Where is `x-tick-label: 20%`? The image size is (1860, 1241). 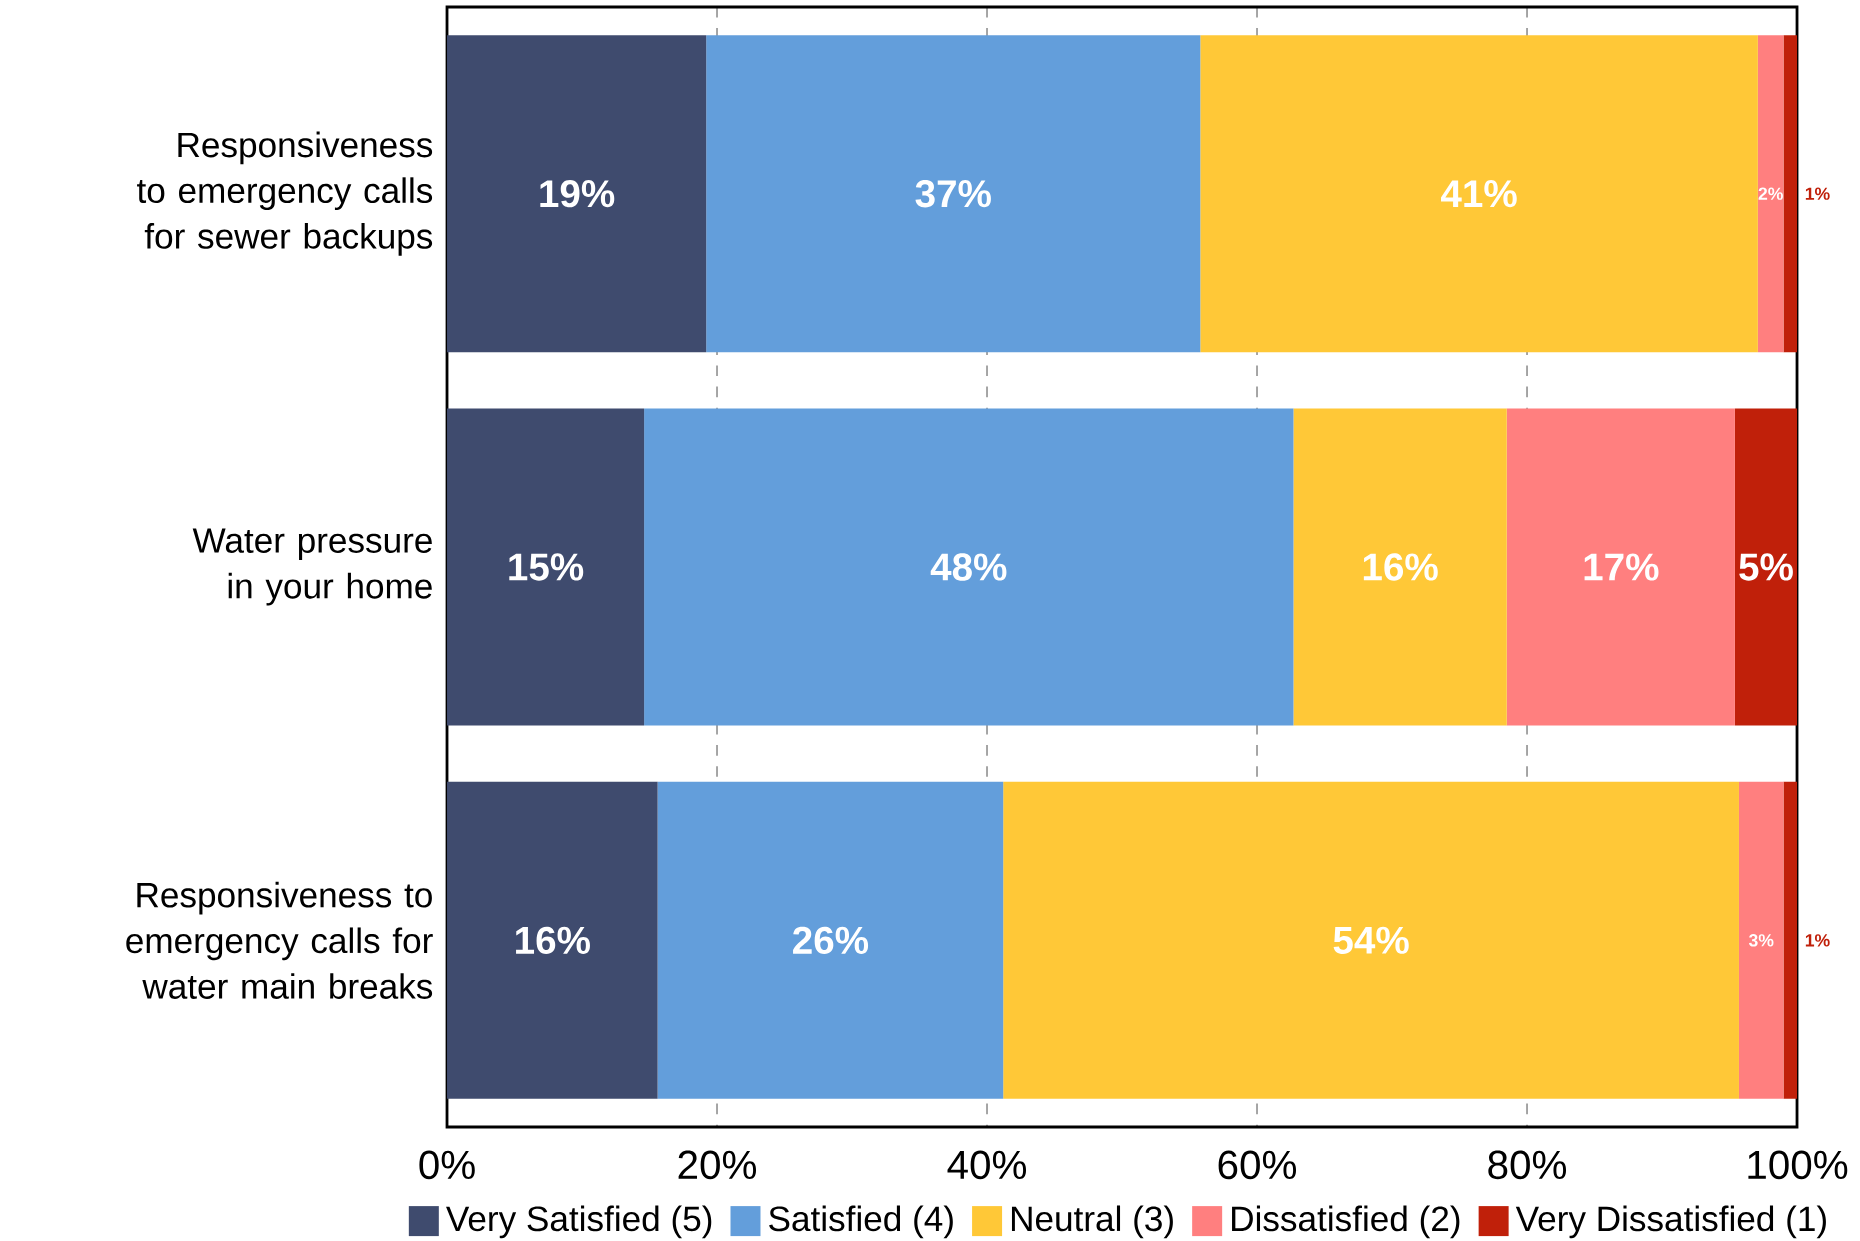
x-tick-label: 20% is located at coordinates (717, 1165).